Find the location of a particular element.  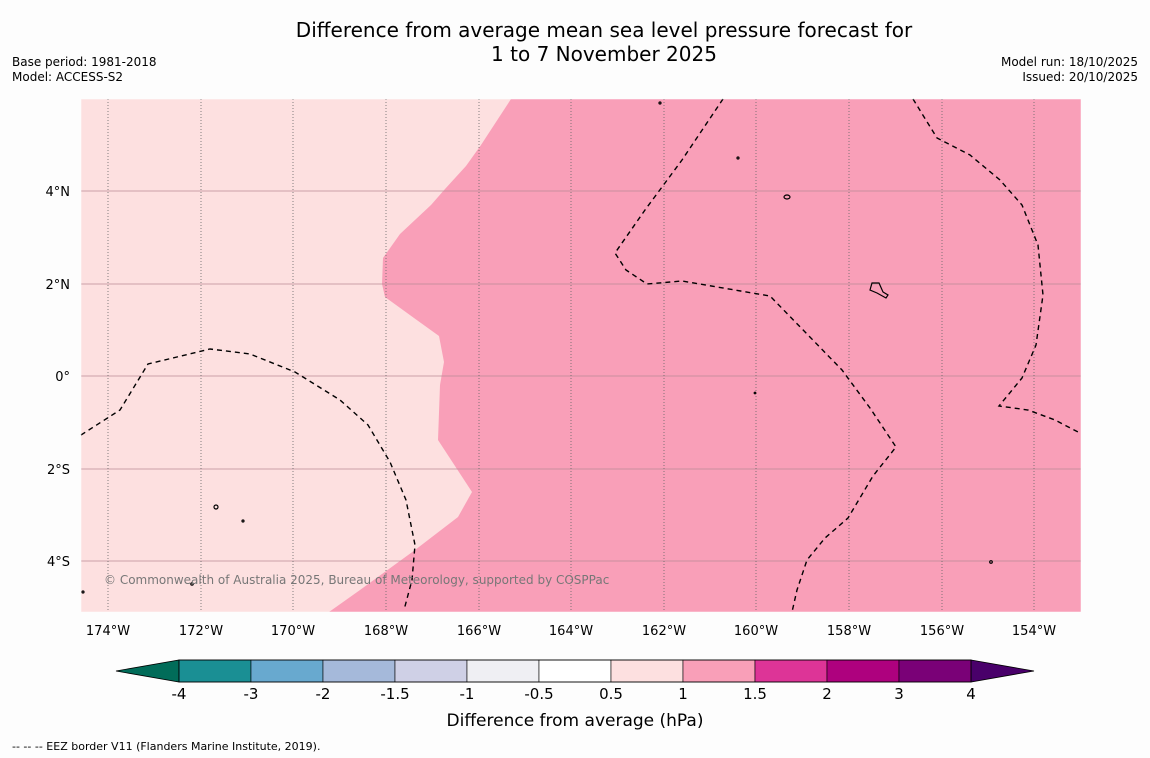

lon-label: 174°W is located at coordinates (108, 631).